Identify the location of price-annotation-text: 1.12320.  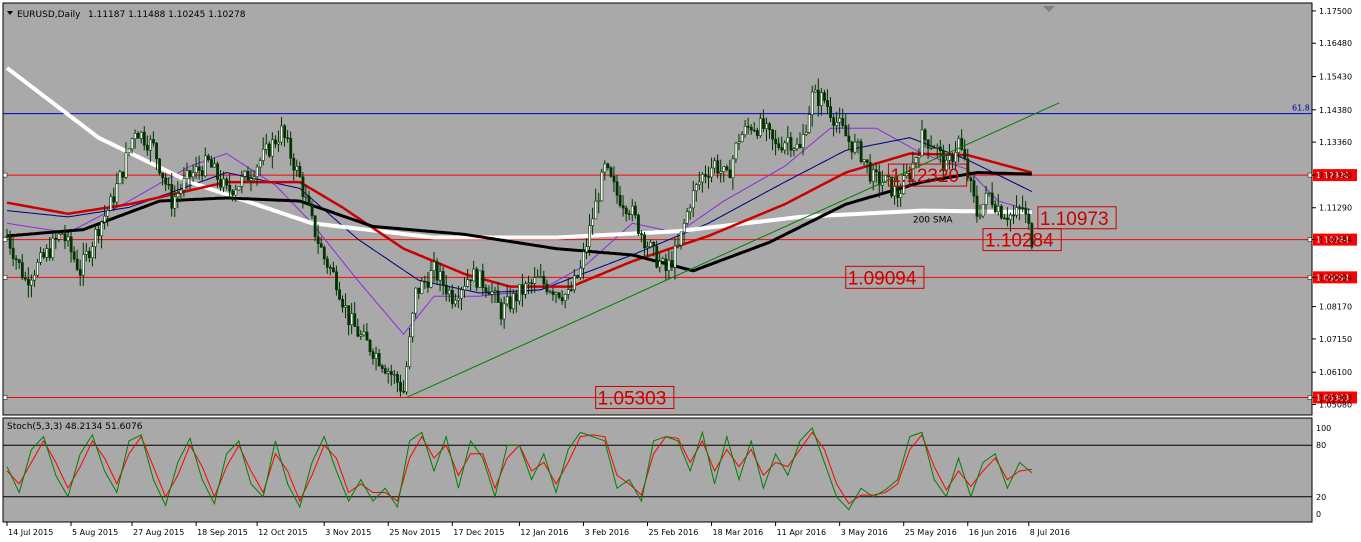
(924, 176).